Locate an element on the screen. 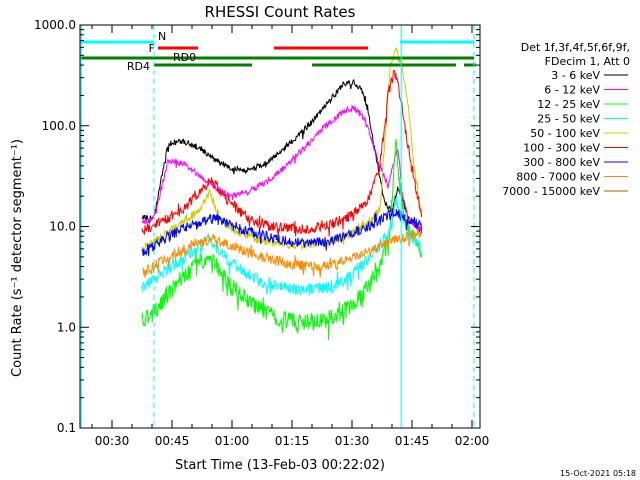 Image resolution: width=640 pixels, height=480 pixels. legend-label-2: 12 - 25 keV is located at coordinates (568, 104).